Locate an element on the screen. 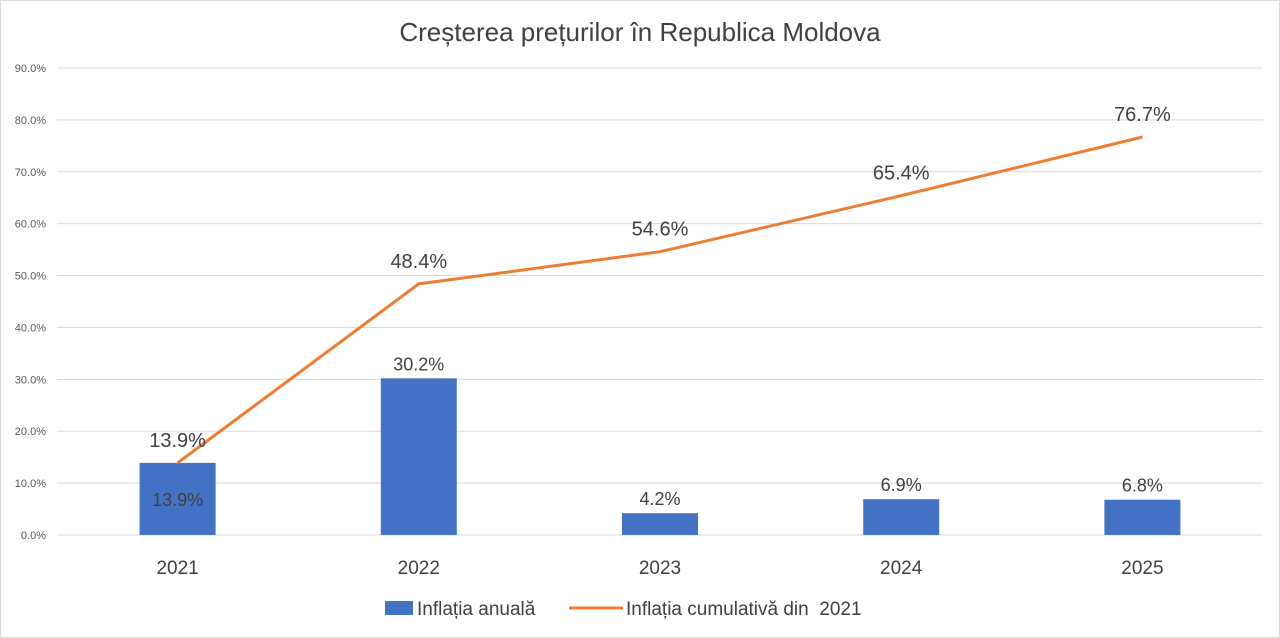 This screenshot has height=638, width=1280. y-tick-label: 40.0% is located at coordinates (30, 328).